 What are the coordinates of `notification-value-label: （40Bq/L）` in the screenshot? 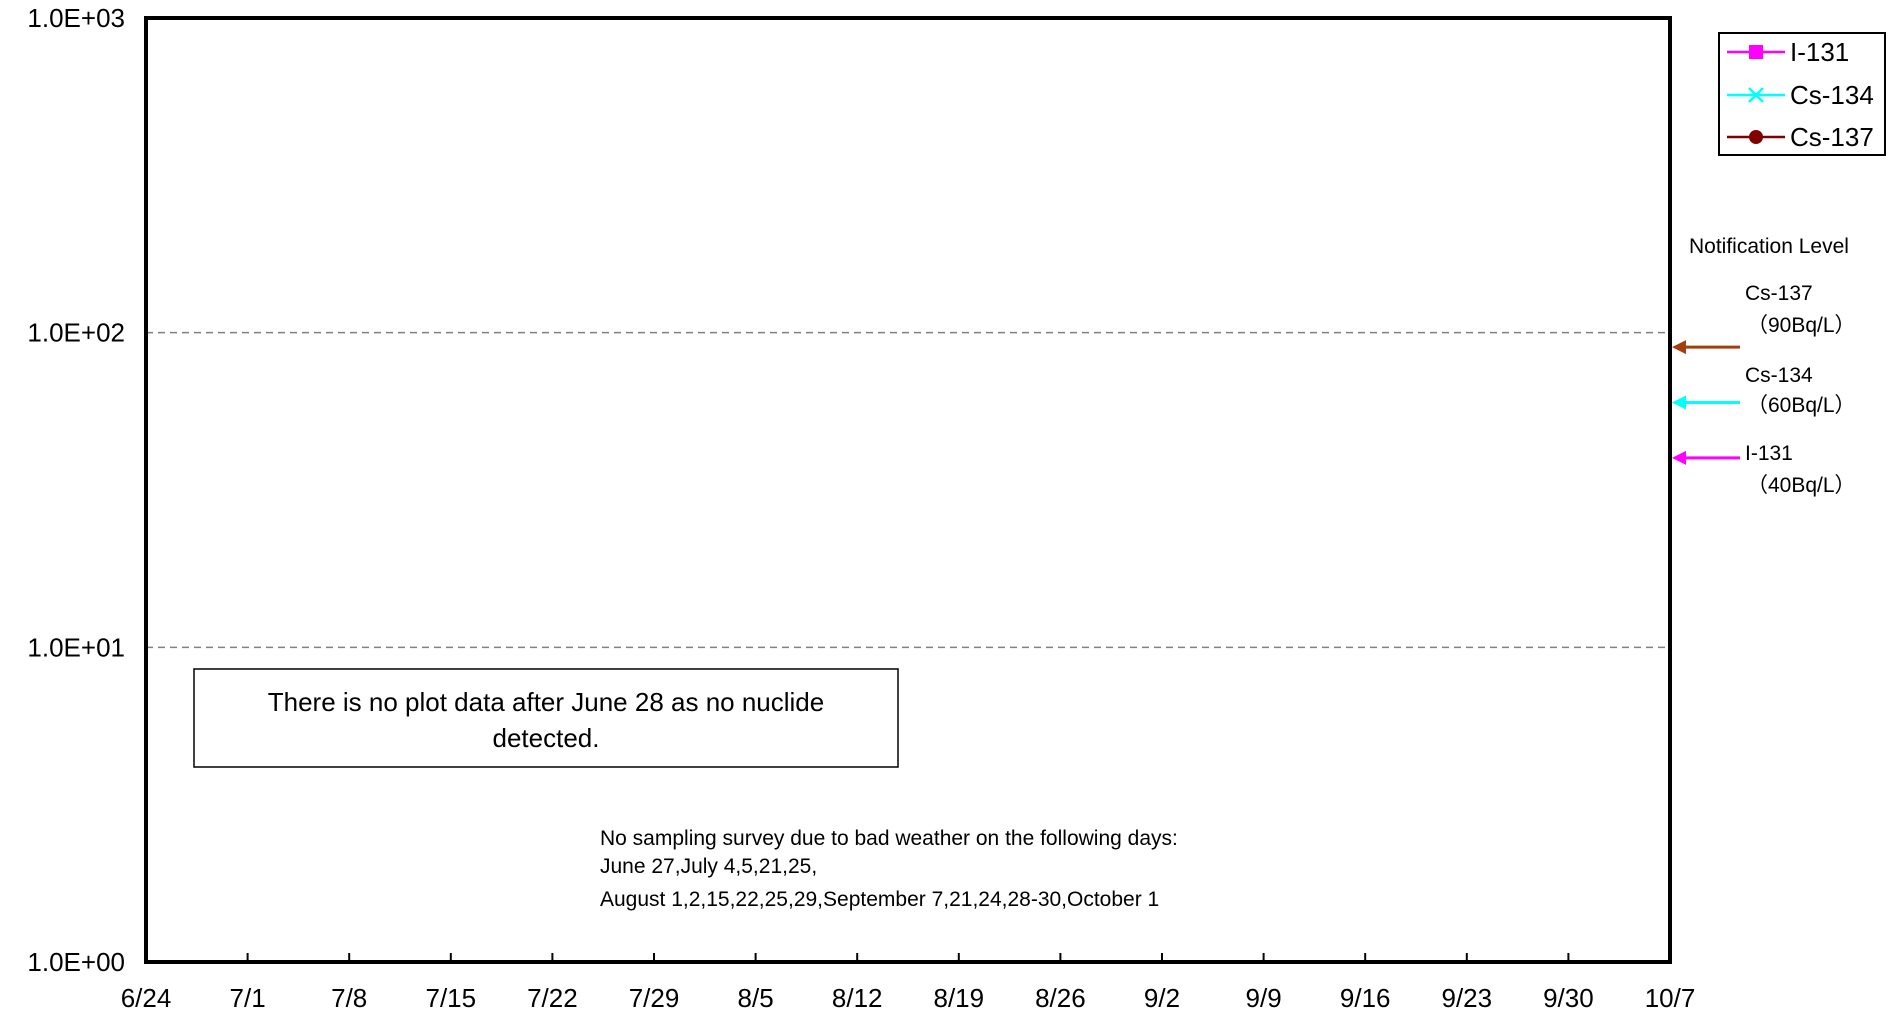 It's located at (1801, 485).